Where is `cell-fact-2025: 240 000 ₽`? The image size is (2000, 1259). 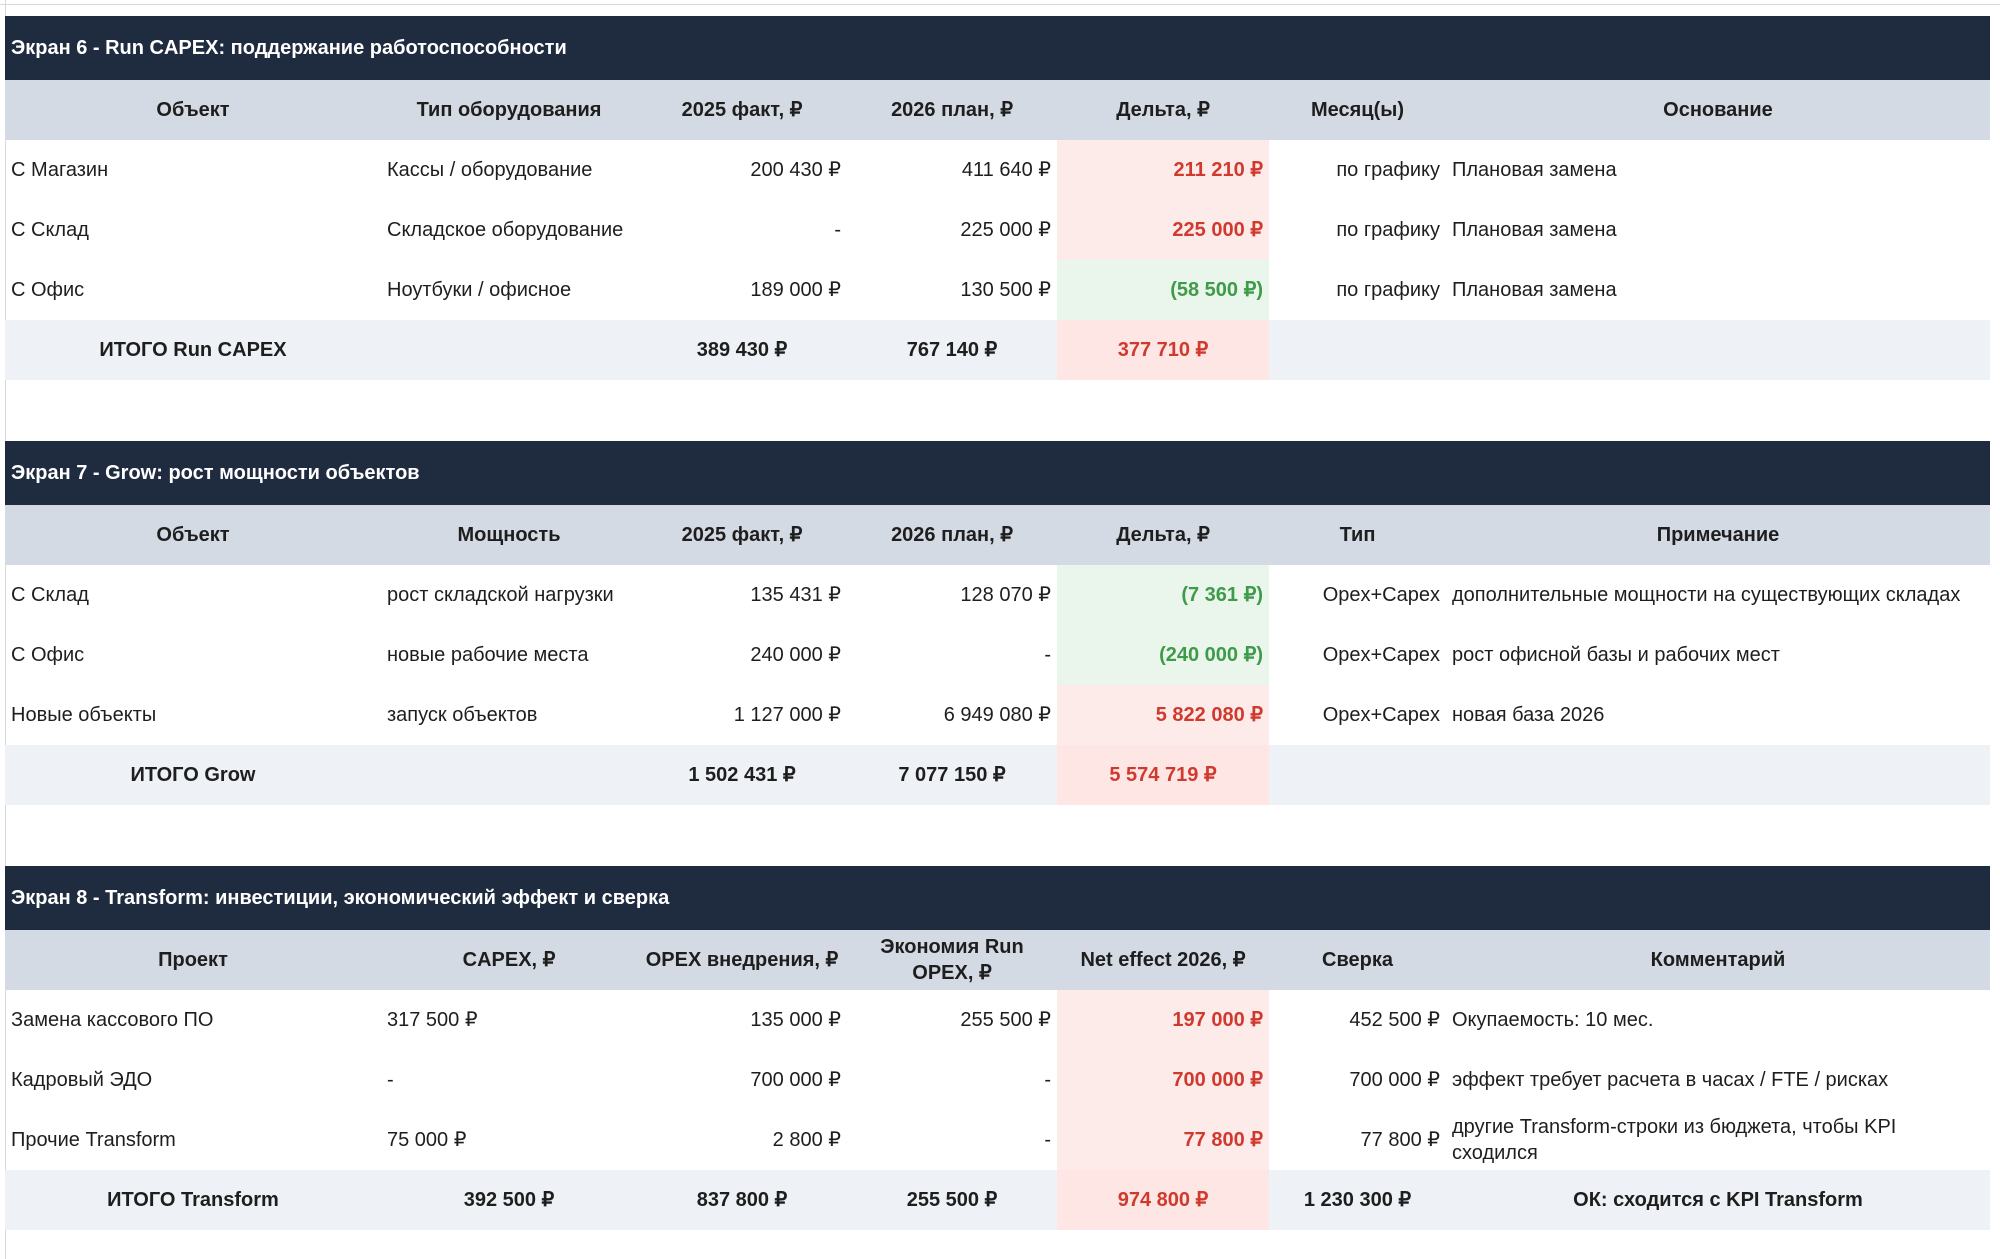
cell-fact-2025: 240 000 ₽ is located at coordinates (795, 655).